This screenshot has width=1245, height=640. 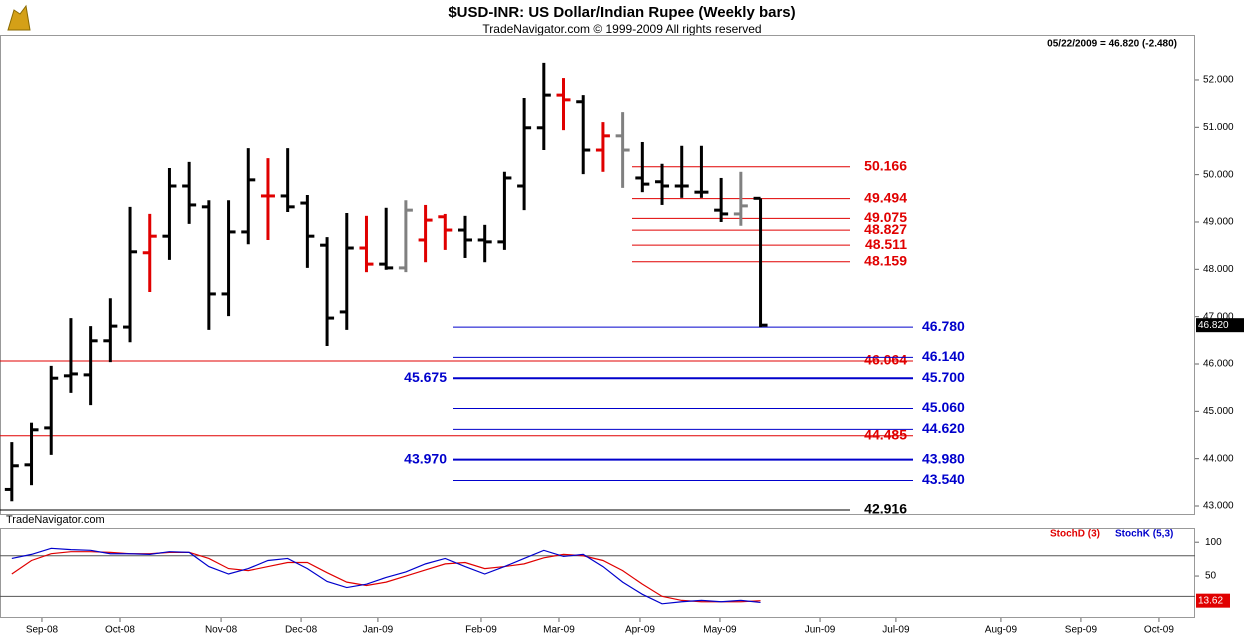 I want to click on level-label: 46.780, so click(x=943, y=326).